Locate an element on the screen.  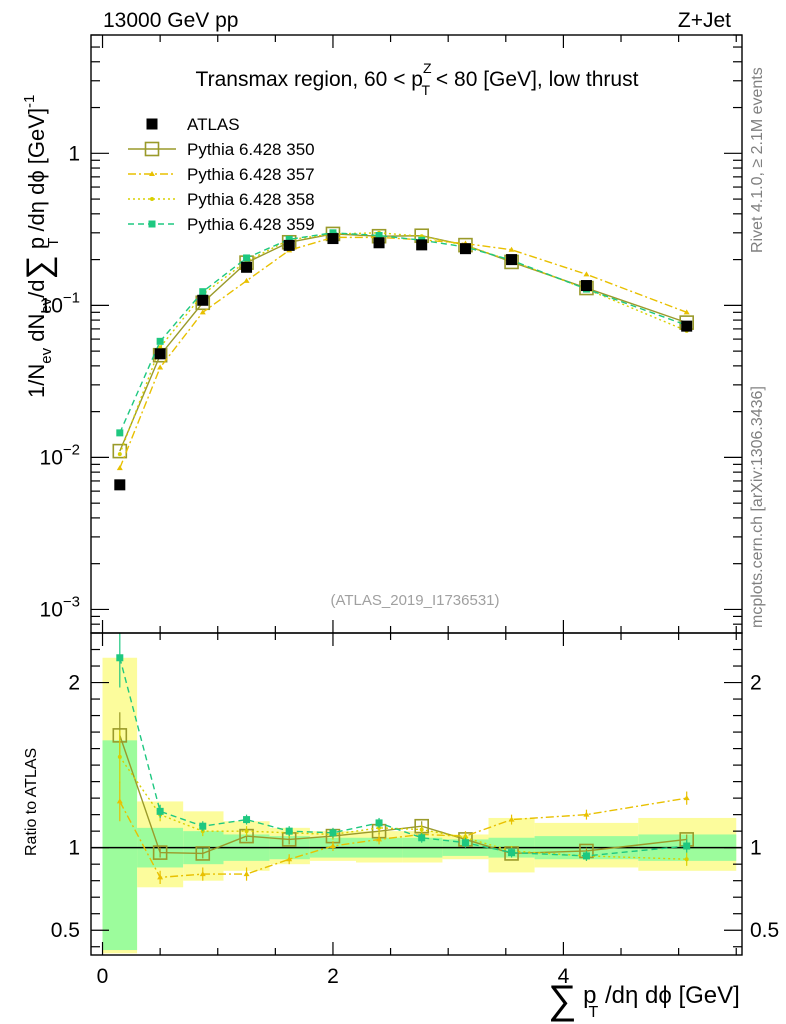
ratio-y-tick-label: 0.5 is located at coordinates (65, 930).